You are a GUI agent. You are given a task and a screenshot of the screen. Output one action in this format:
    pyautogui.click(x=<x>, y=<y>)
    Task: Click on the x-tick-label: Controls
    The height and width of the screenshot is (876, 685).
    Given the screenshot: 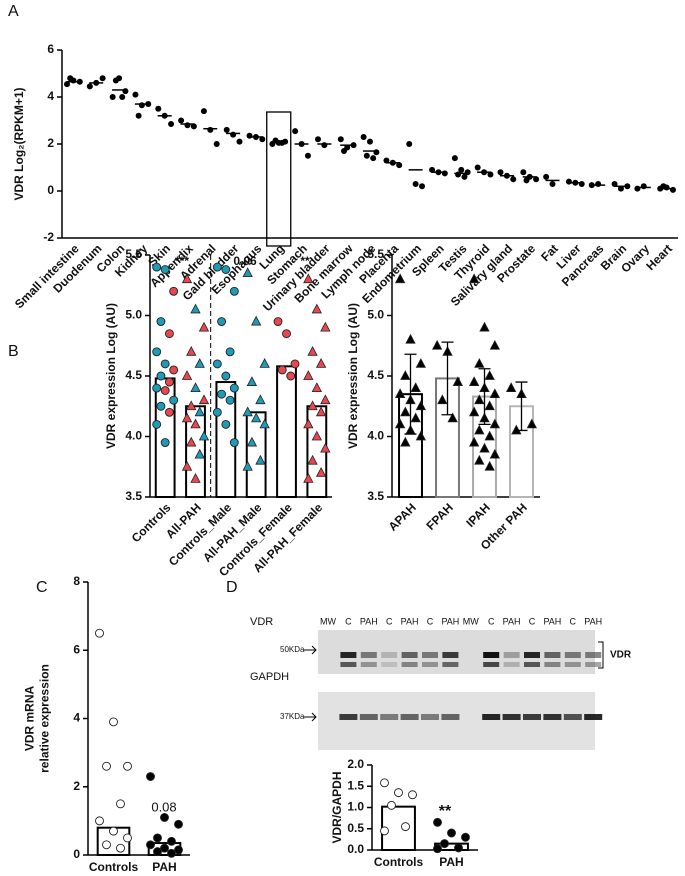 What is the action you would take?
    pyautogui.click(x=114, y=867)
    